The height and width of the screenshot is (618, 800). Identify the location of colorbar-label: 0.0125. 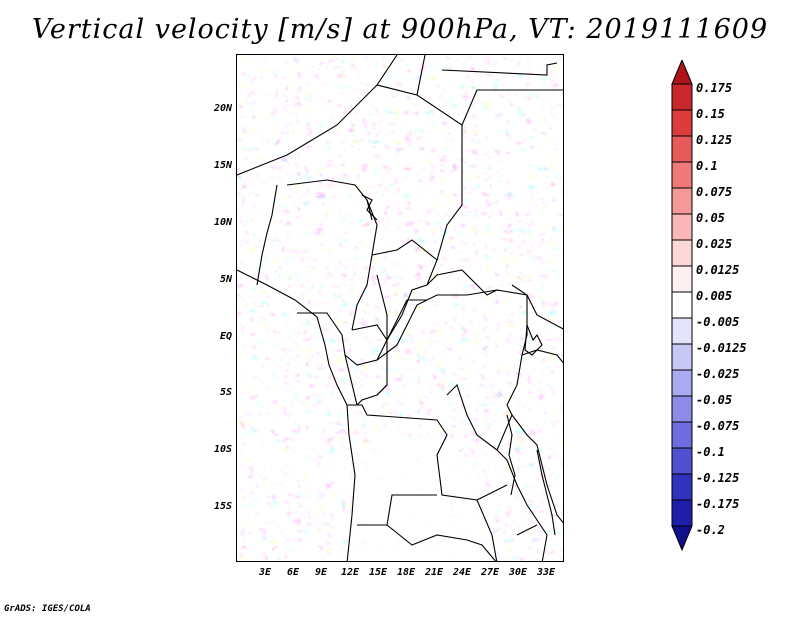
(718, 270).